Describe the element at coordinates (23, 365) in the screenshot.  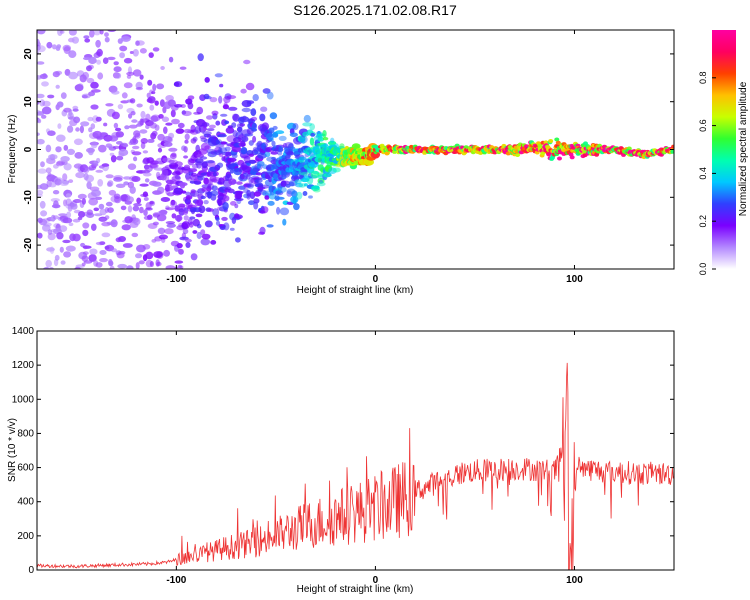
I see `y-tick-label: 1200` at that location.